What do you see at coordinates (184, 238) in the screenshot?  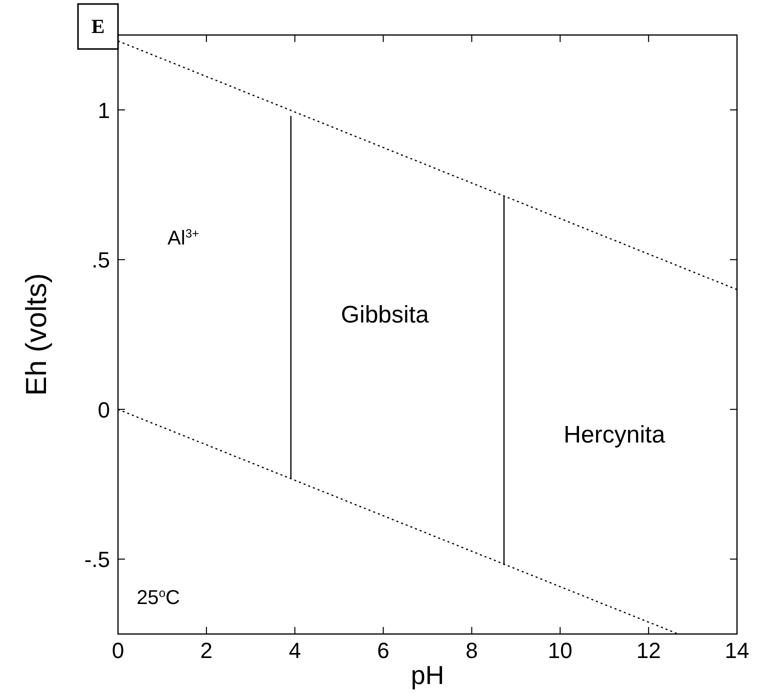 I see `annotation: Al$^{3+}$` at bounding box center [184, 238].